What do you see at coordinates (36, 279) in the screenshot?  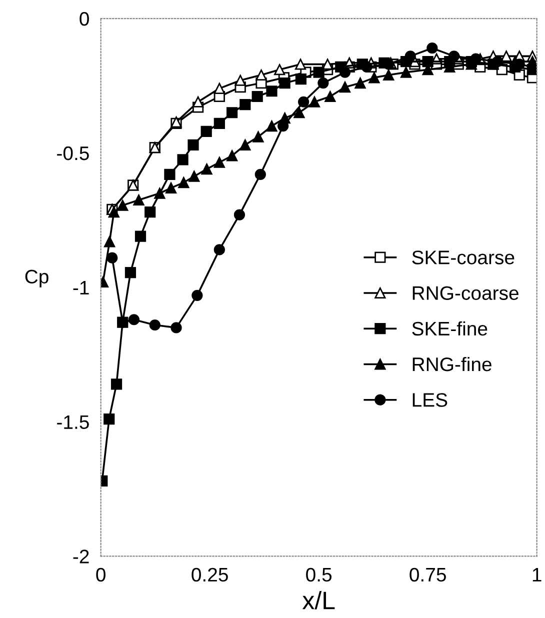 I see `y-axis-title: Cp` at bounding box center [36, 279].